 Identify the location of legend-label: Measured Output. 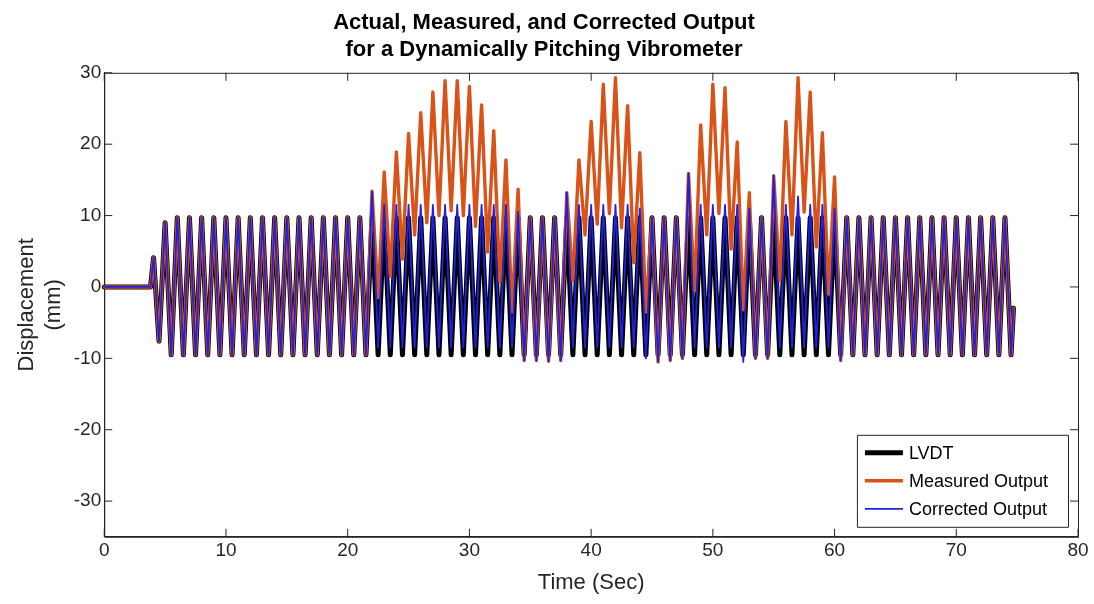
(978, 480).